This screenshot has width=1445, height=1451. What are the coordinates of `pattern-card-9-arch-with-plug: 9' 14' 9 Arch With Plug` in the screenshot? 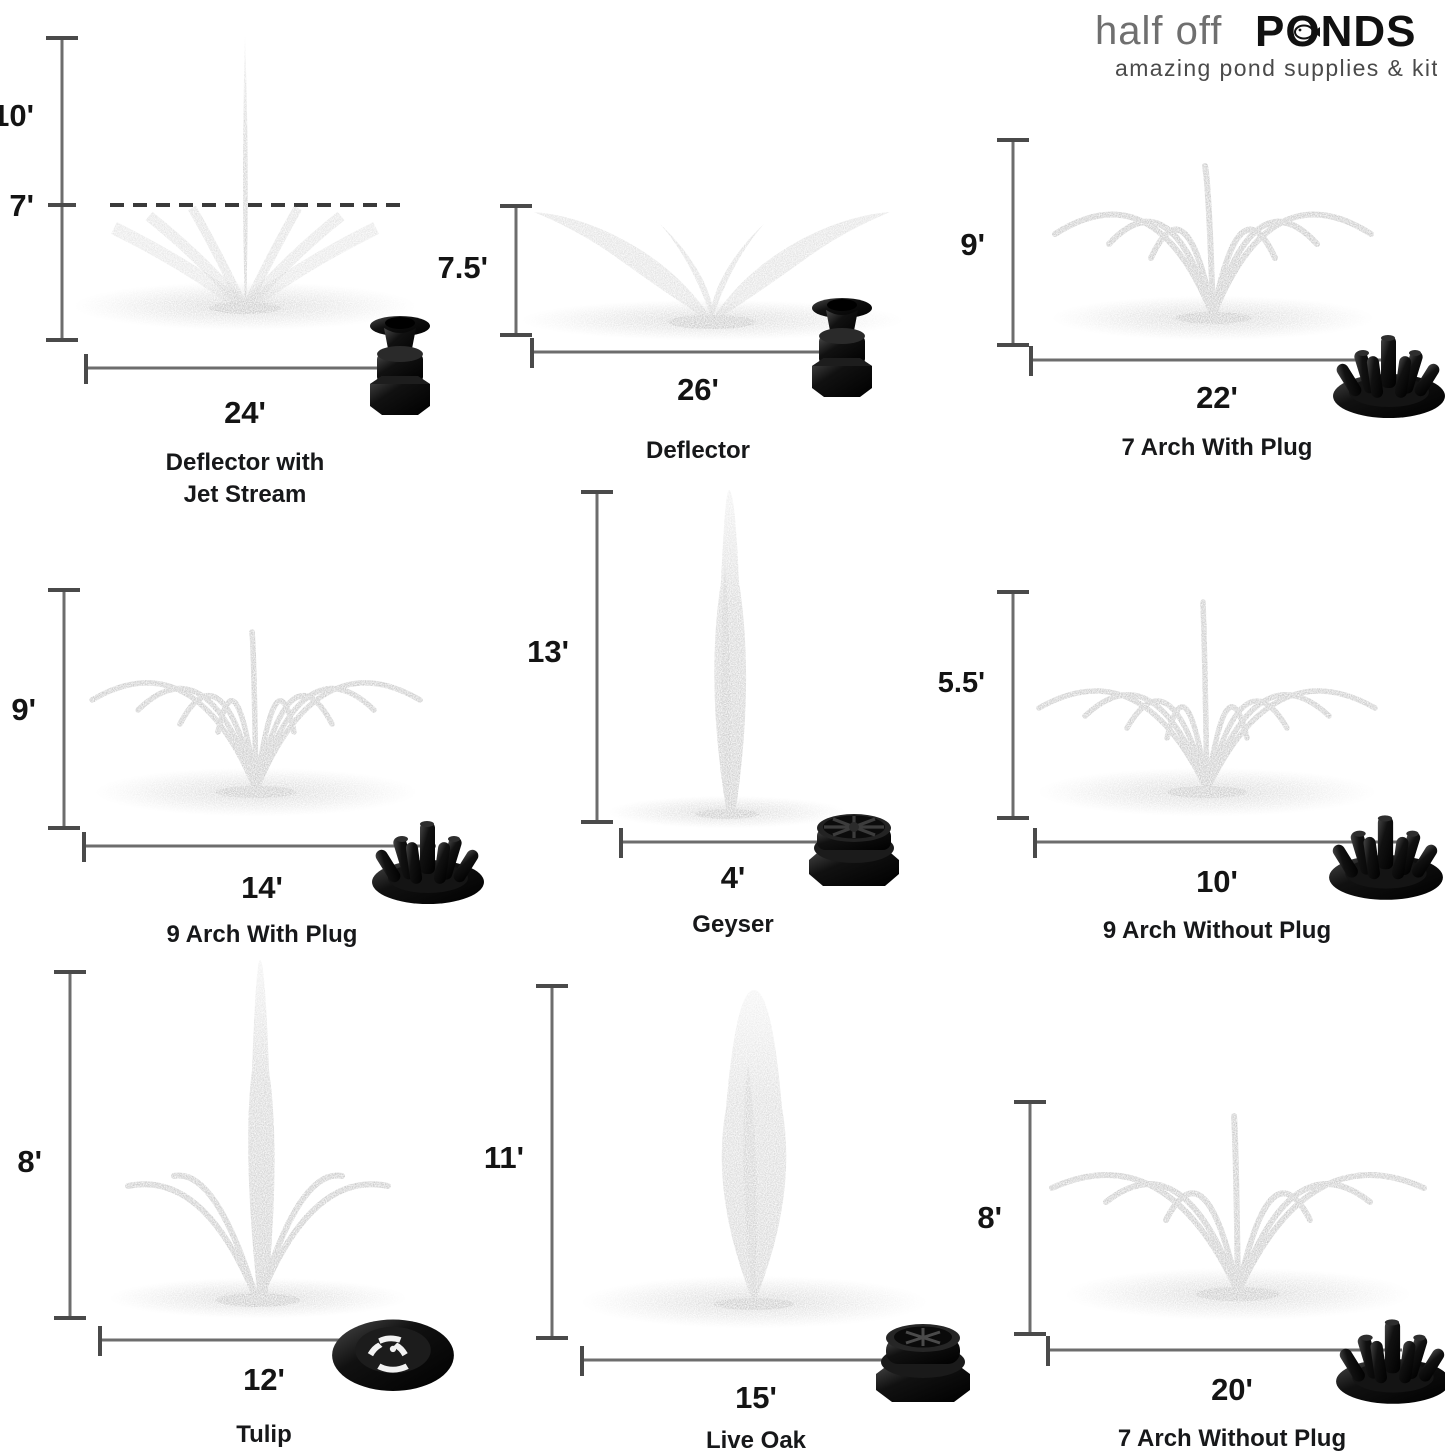 It's located at (242, 754).